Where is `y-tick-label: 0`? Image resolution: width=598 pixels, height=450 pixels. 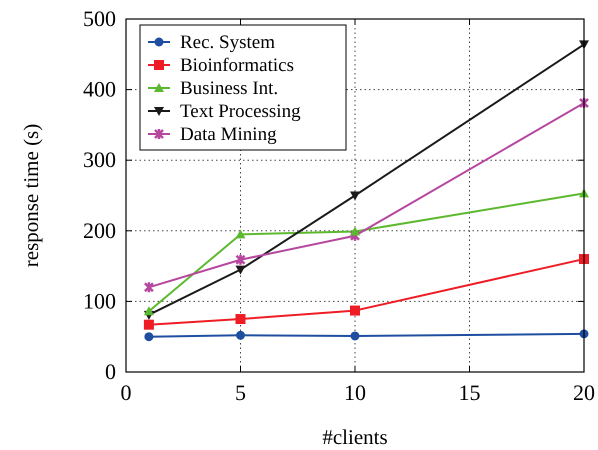
y-tick-label: 0 is located at coordinates (110, 371).